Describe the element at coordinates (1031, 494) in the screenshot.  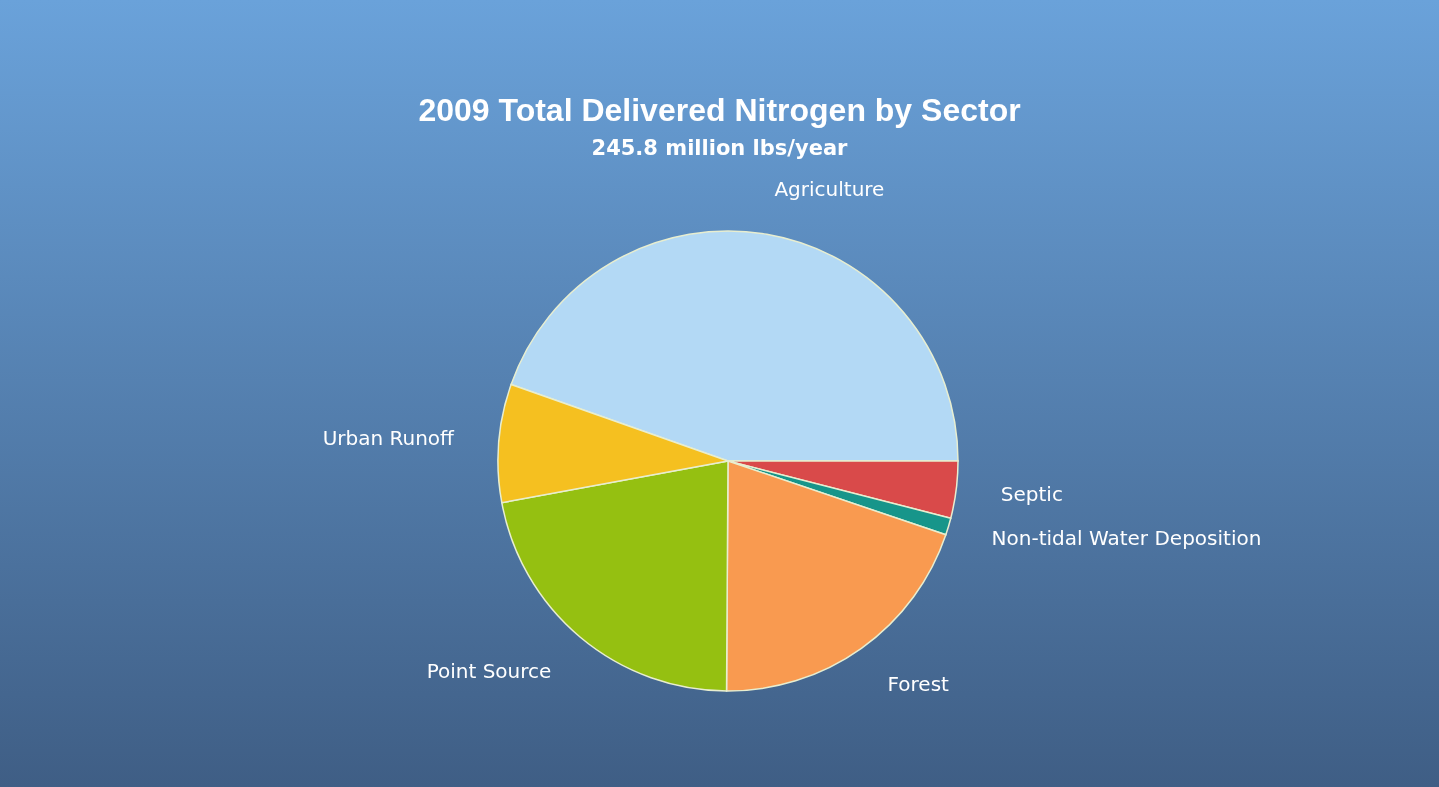
I see `slice-label: Septic` at that location.